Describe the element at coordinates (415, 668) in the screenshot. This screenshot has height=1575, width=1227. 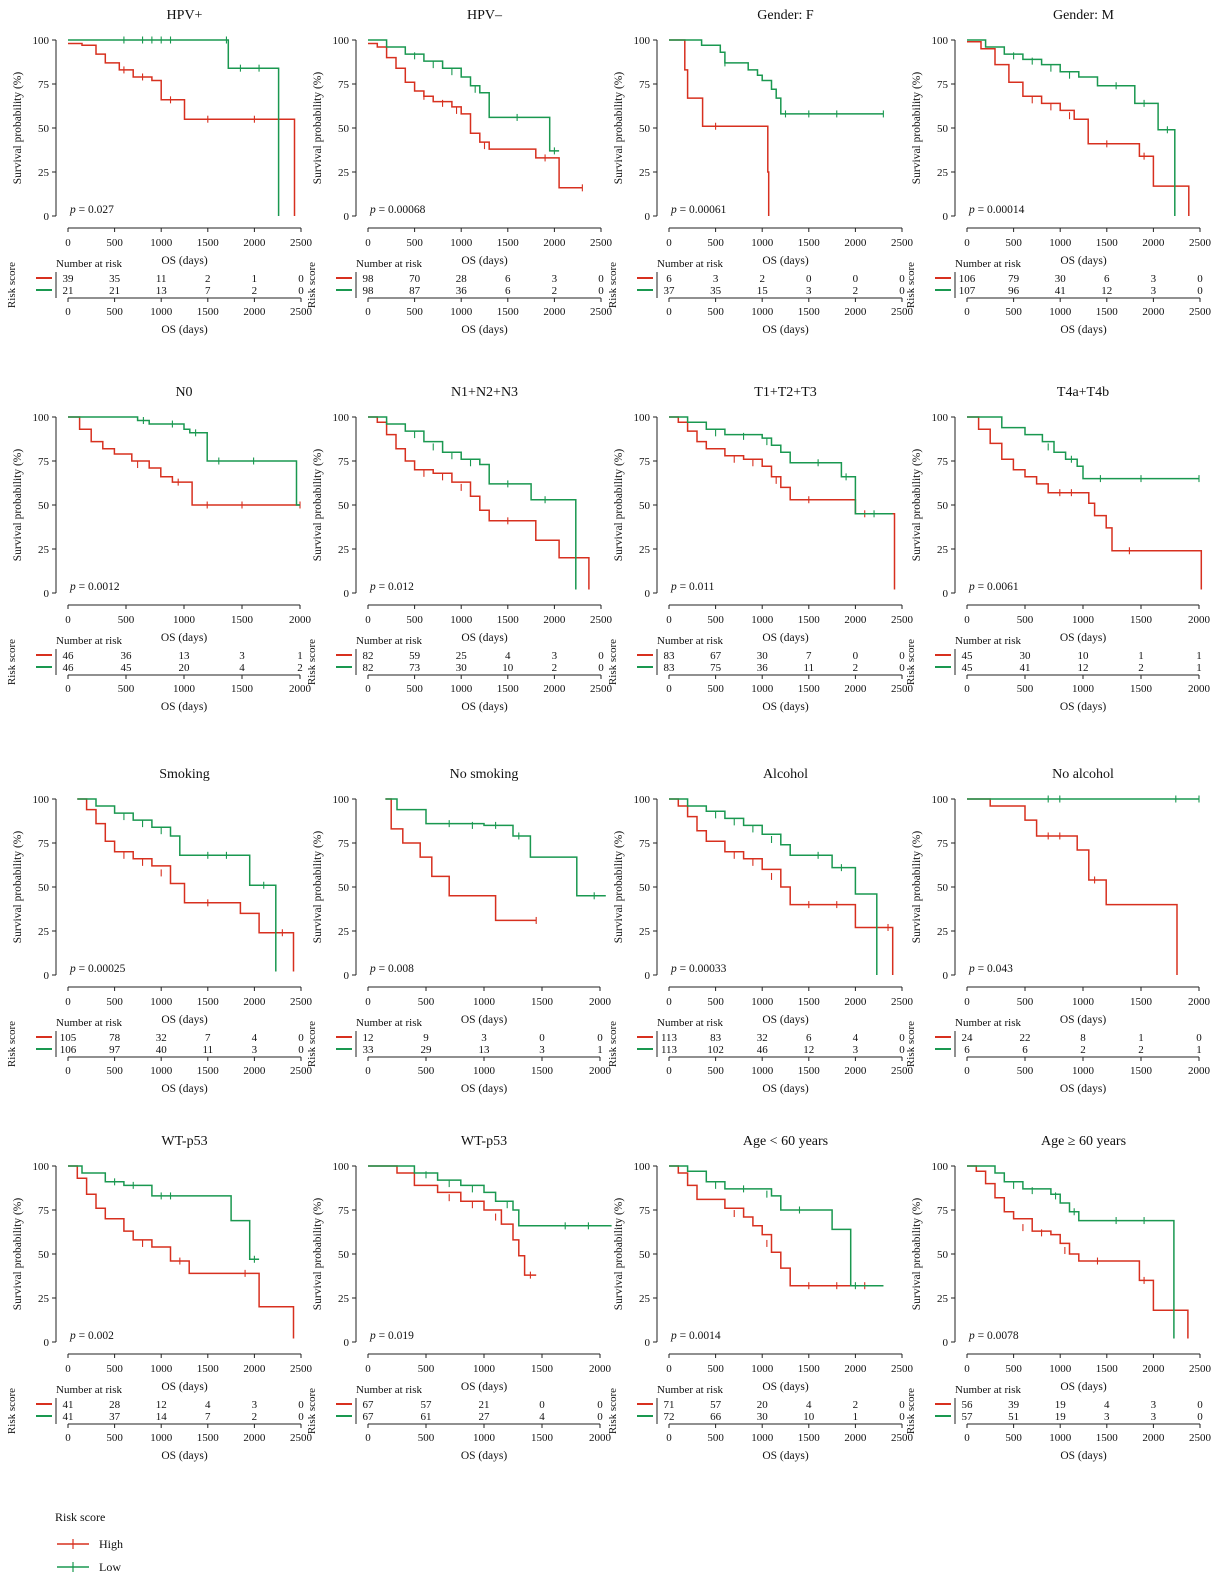
I see `at-risk-low: 73` at that location.